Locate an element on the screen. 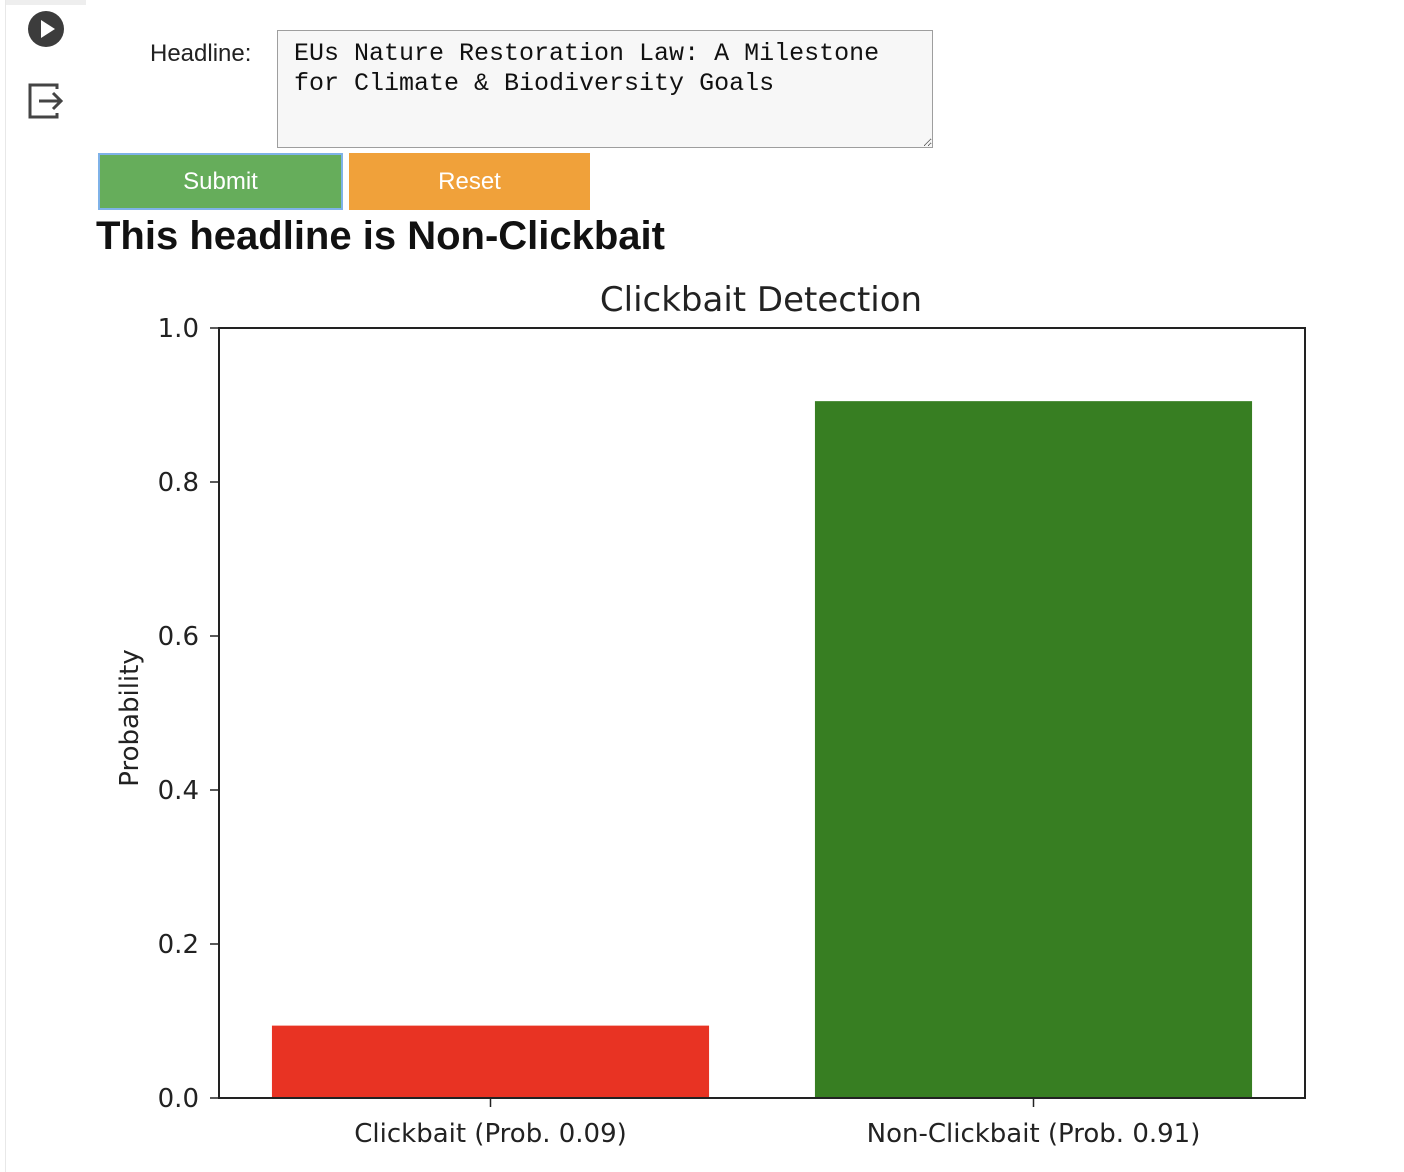 The width and height of the screenshot is (1404, 1172). cell-gutter-divider is located at coordinates (5, 586).